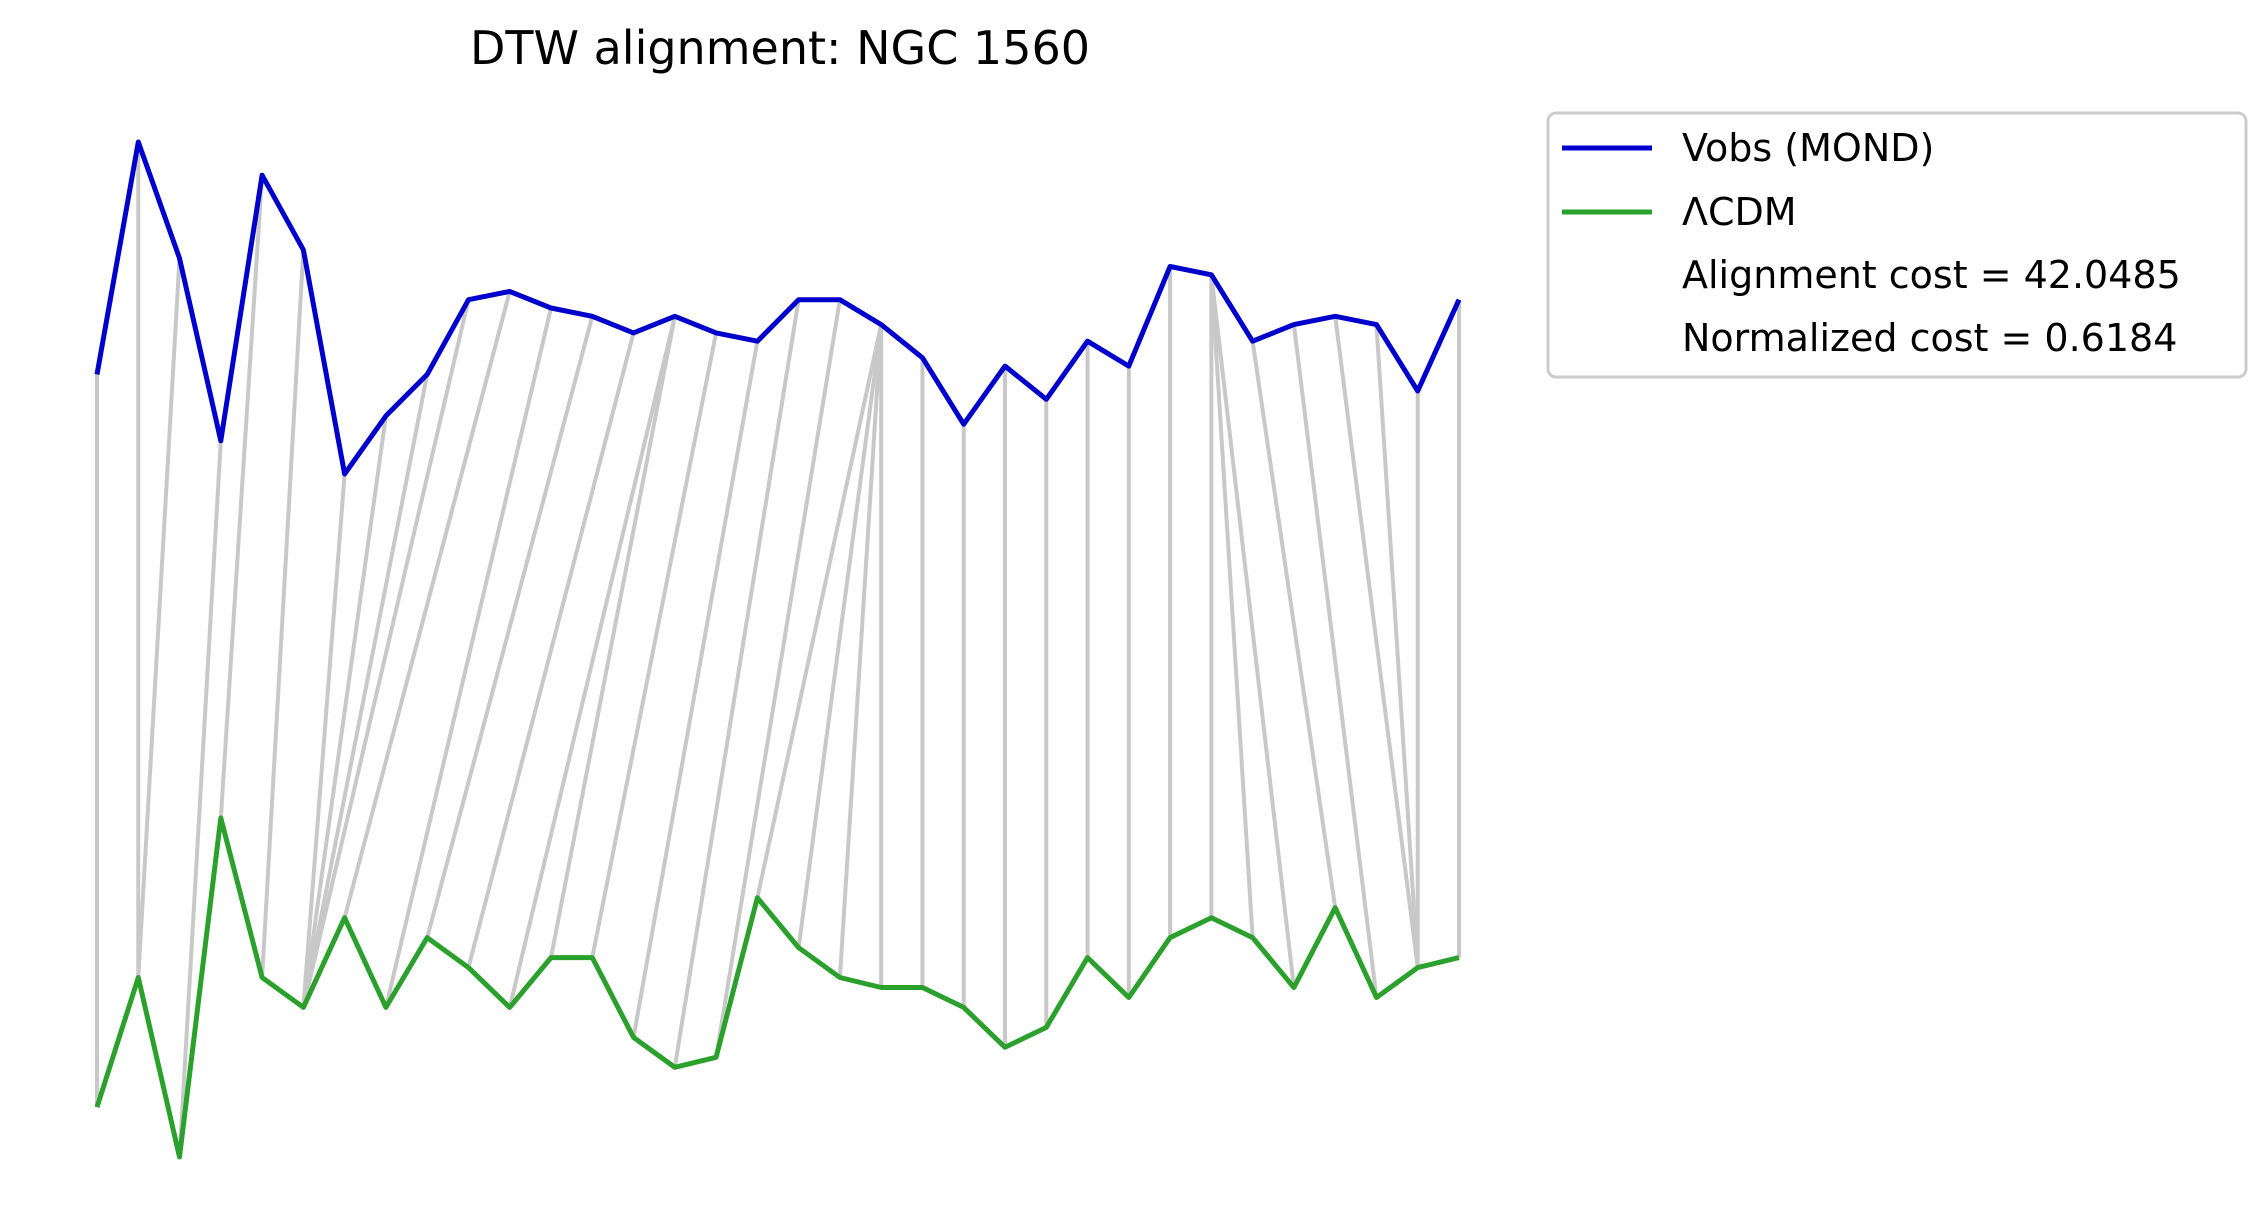 The width and height of the screenshot is (2265, 1231). Describe the element at coordinates (1739, 212) in the screenshot. I see `legend-label-lcdm: ΛCDM` at that location.